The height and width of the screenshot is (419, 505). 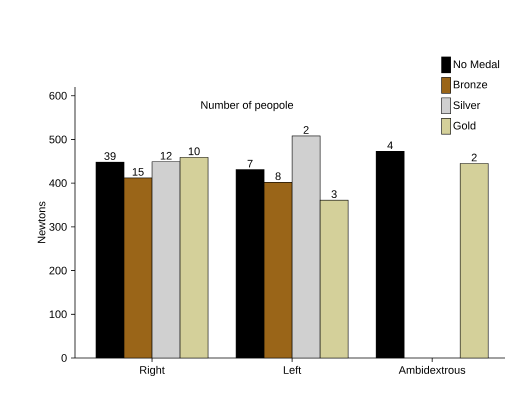 What do you see at coordinates (432, 370) in the screenshot?
I see `x-tick-label: Ambidextrous` at bounding box center [432, 370].